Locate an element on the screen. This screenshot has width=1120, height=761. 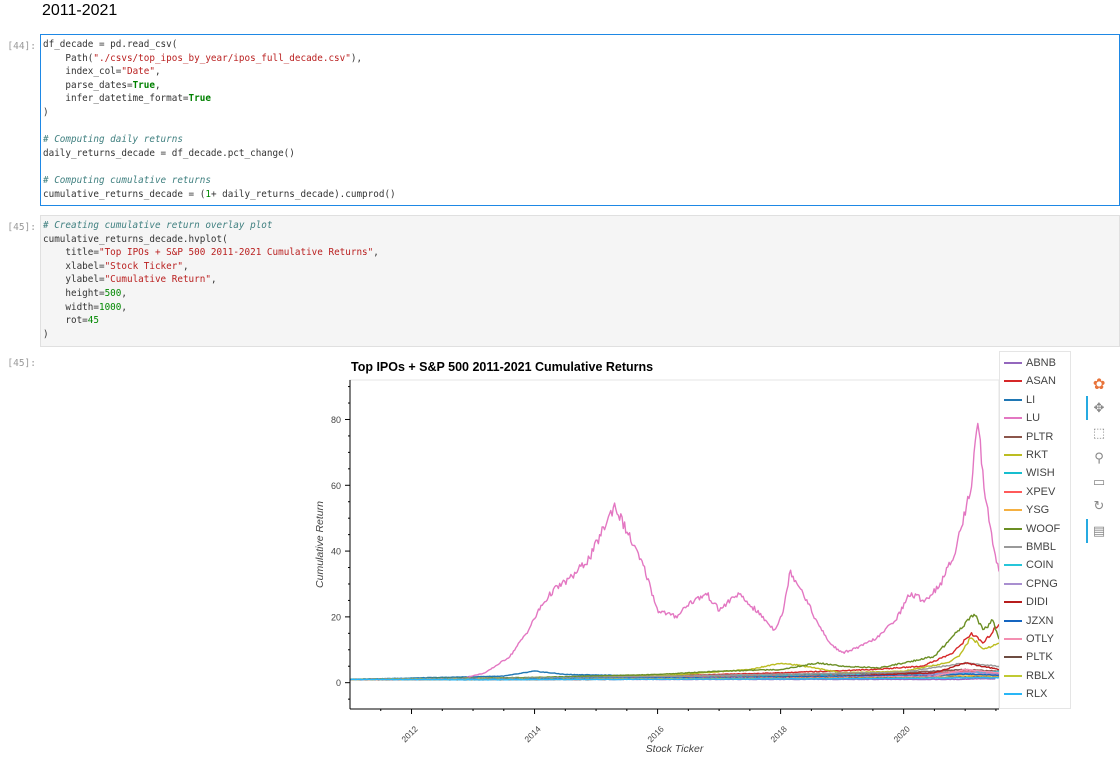
code-line: cumulative_returns_decade.hvplot( is located at coordinates (580, 240).